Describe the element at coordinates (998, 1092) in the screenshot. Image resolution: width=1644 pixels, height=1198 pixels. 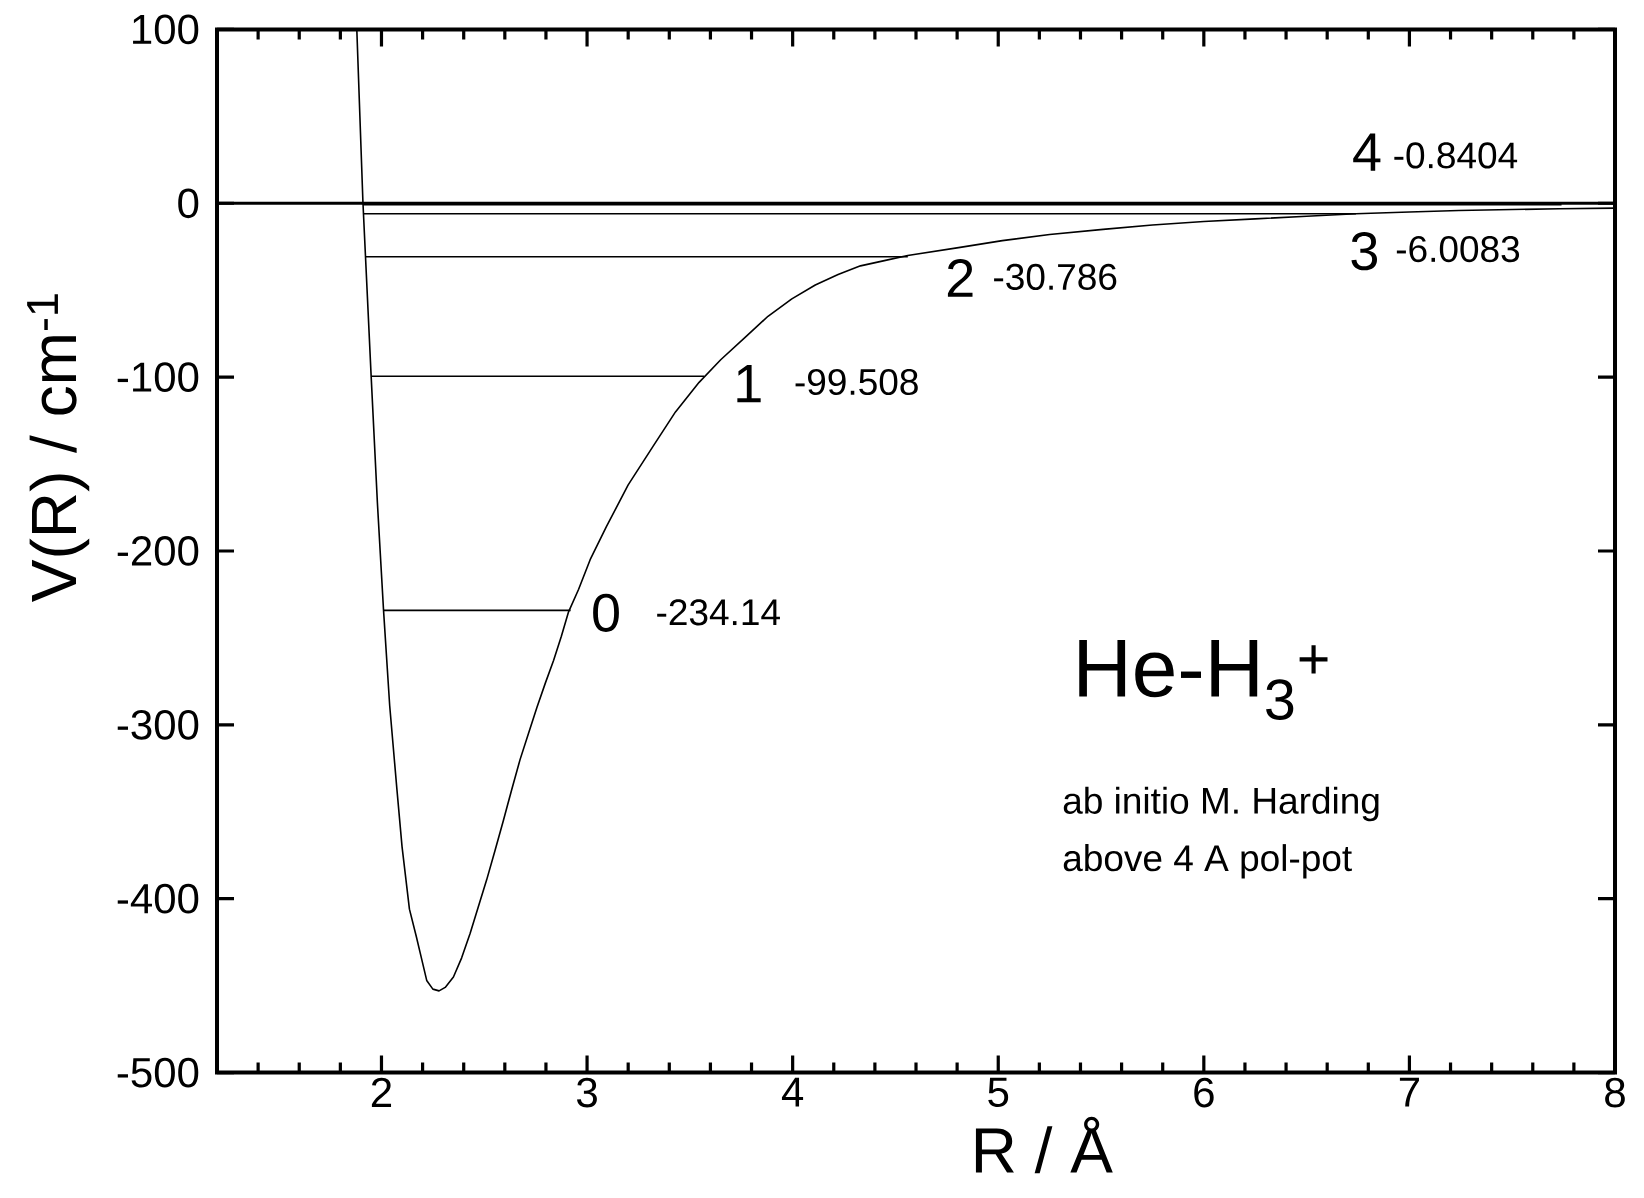
I see `x-tick-label: 5` at that location.